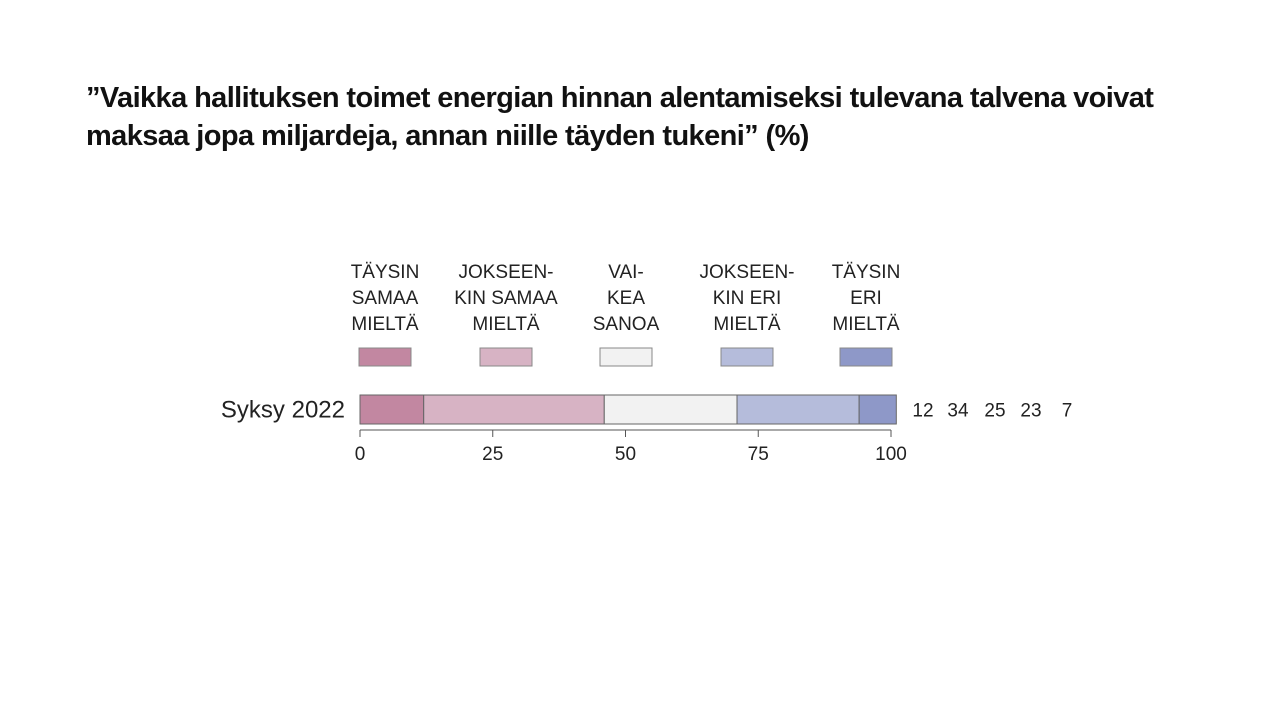 Image resolution: width=1280 pixels, height=720 pixels. What do you see at coordinates (385, 298) in the screenshot?
I see `legend-label: SAMAA` at bounding box center [385, 298].